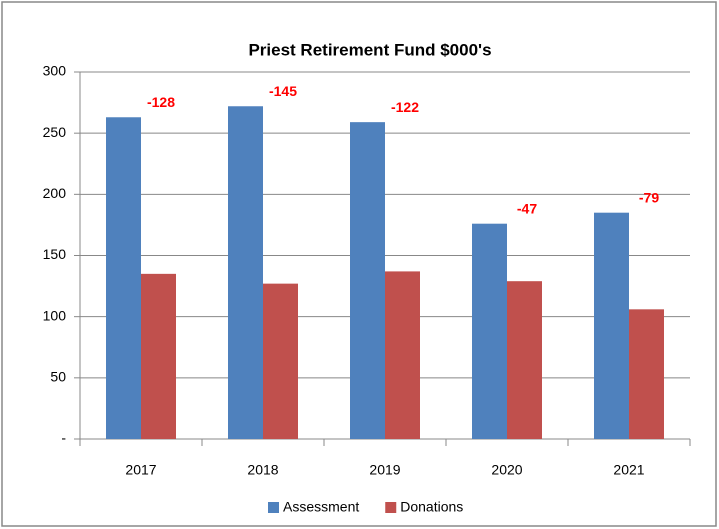 This screenshot has height=529, width=719. I want to click on difference-label: -47, so click(527, 208).